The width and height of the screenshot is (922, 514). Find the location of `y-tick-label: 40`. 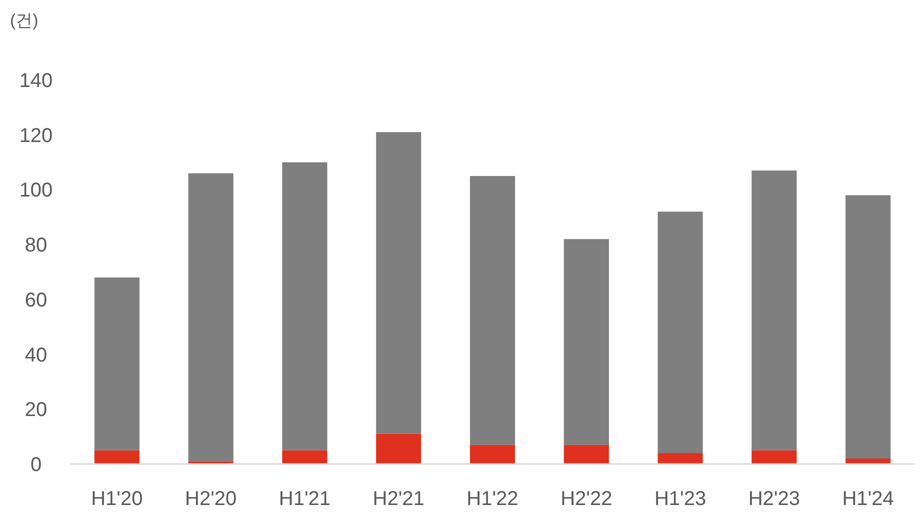

y-tick-label: 40 is located at coordinates (36, 355).